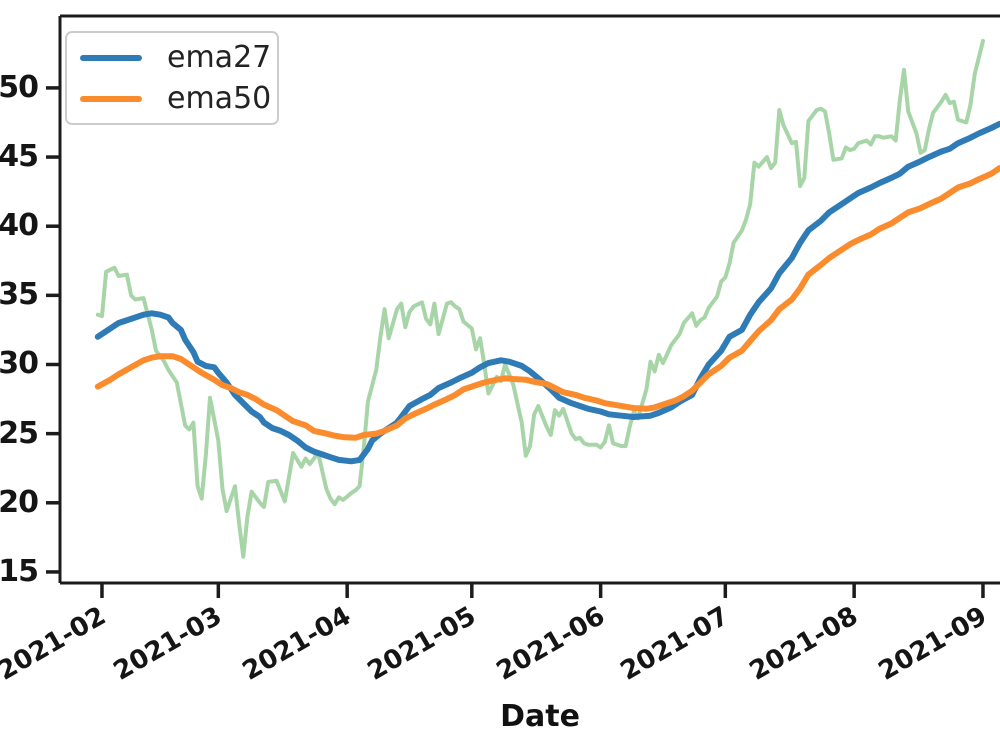 The width and height of the screenshot is (1000, 749). Describe the element at coordinates (219, 57) in the screenshot. I see `legend-label-ema27: ema27` at that location.